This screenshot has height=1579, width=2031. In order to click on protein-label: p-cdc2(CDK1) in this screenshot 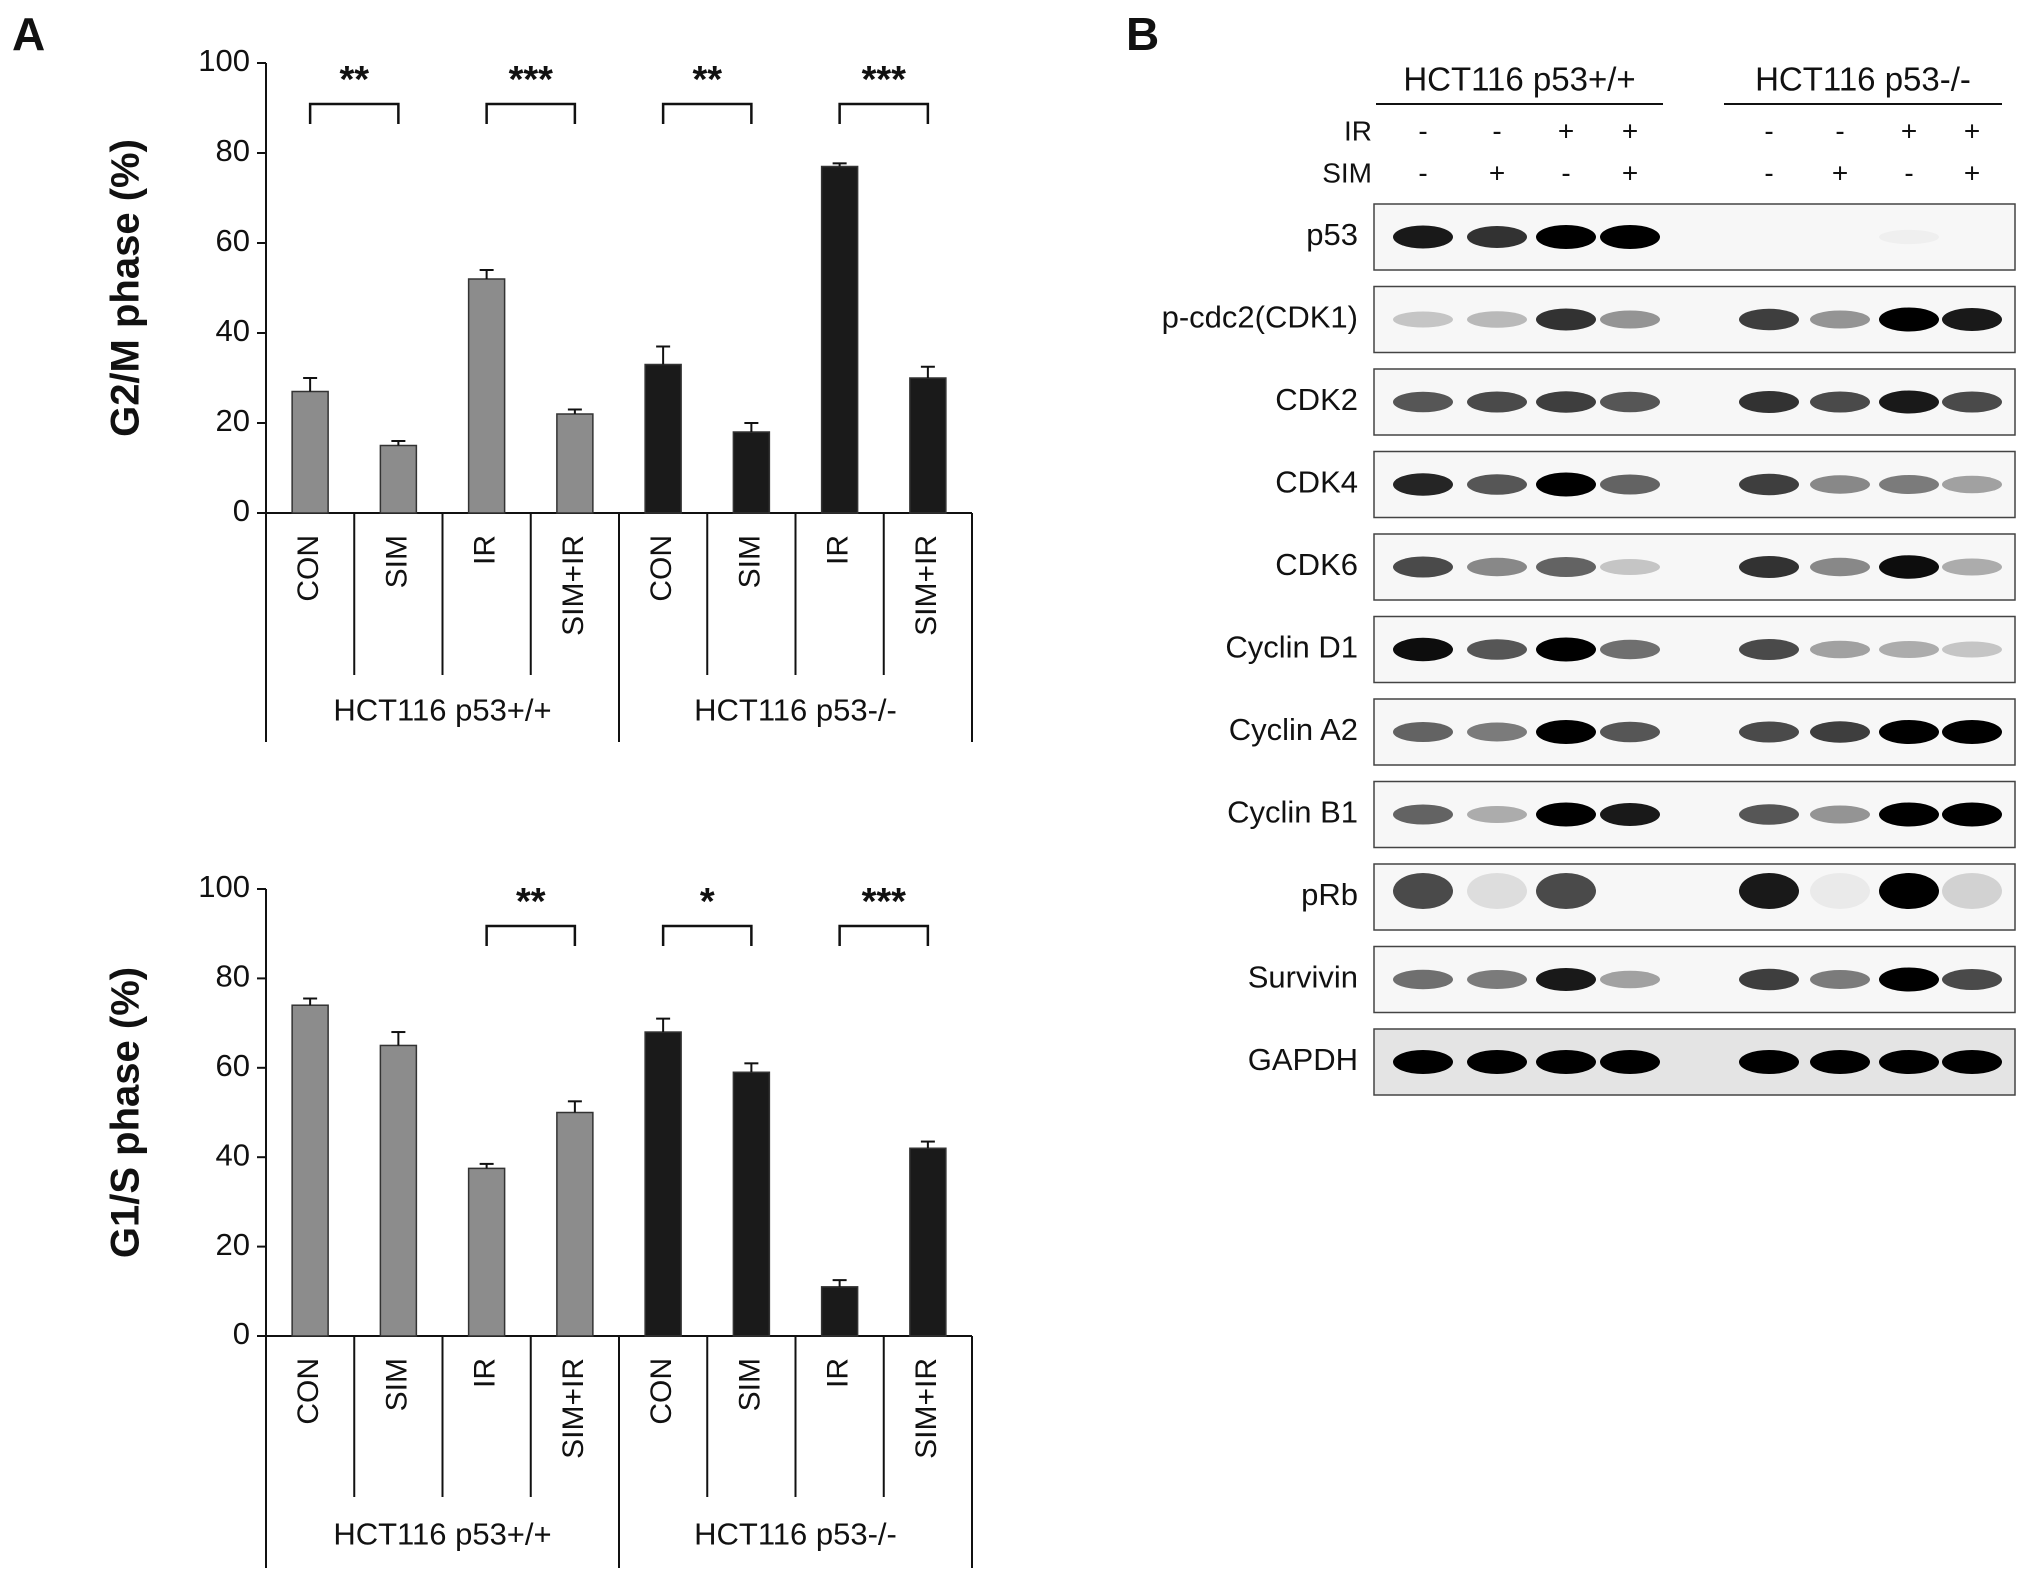, I will do `click(1260, 317)`.